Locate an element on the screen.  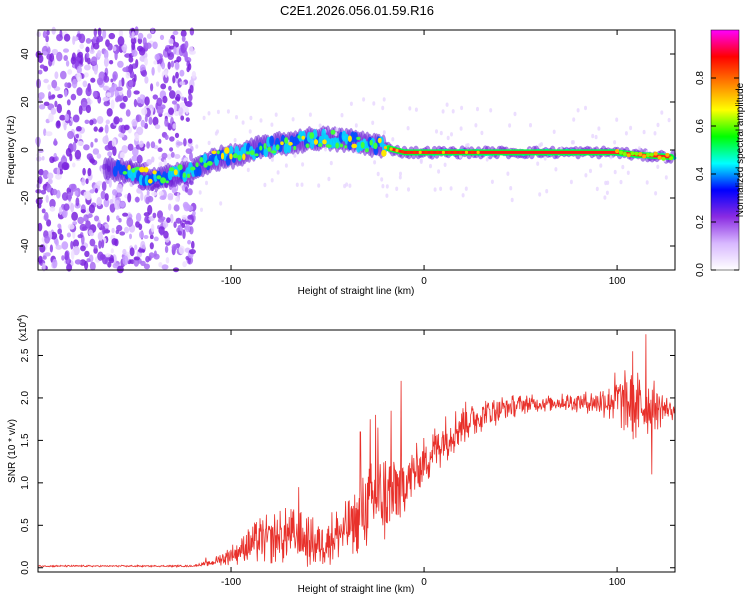
snr-y-tick-label: 2.0 is located at coordinates (25, 398).